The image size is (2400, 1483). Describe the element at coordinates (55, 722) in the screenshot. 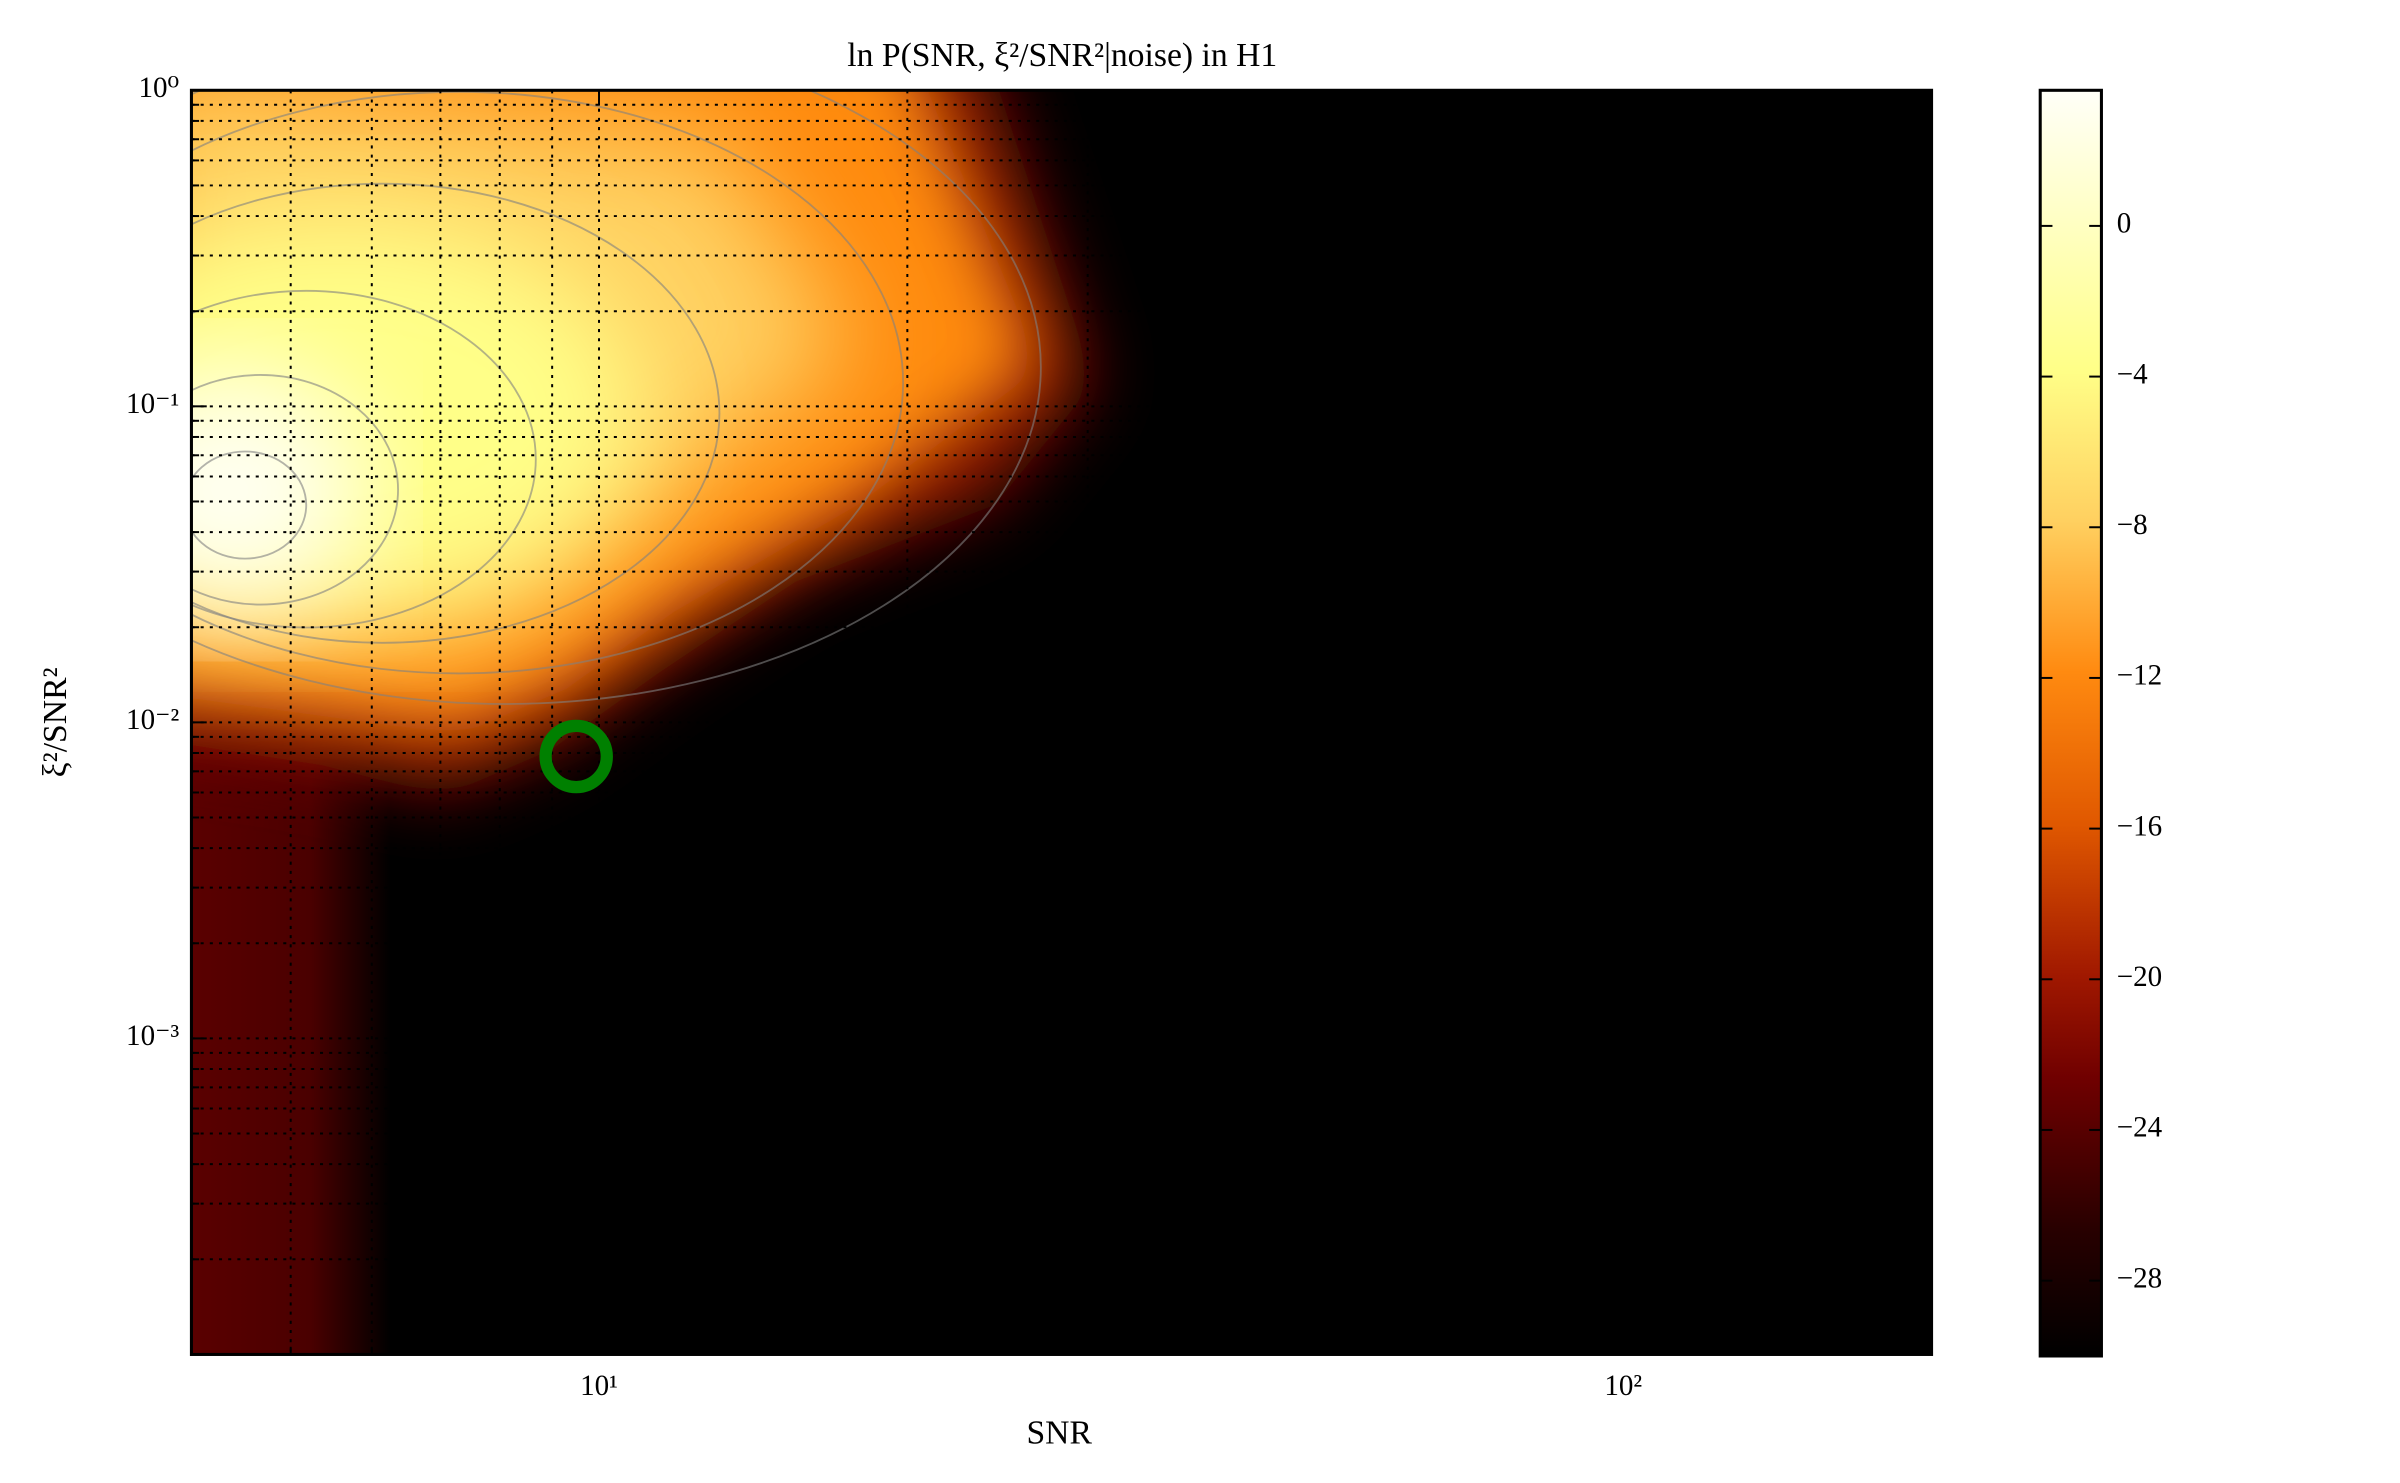

I see `y-axis-label: ξ²/SNR²` at that location.